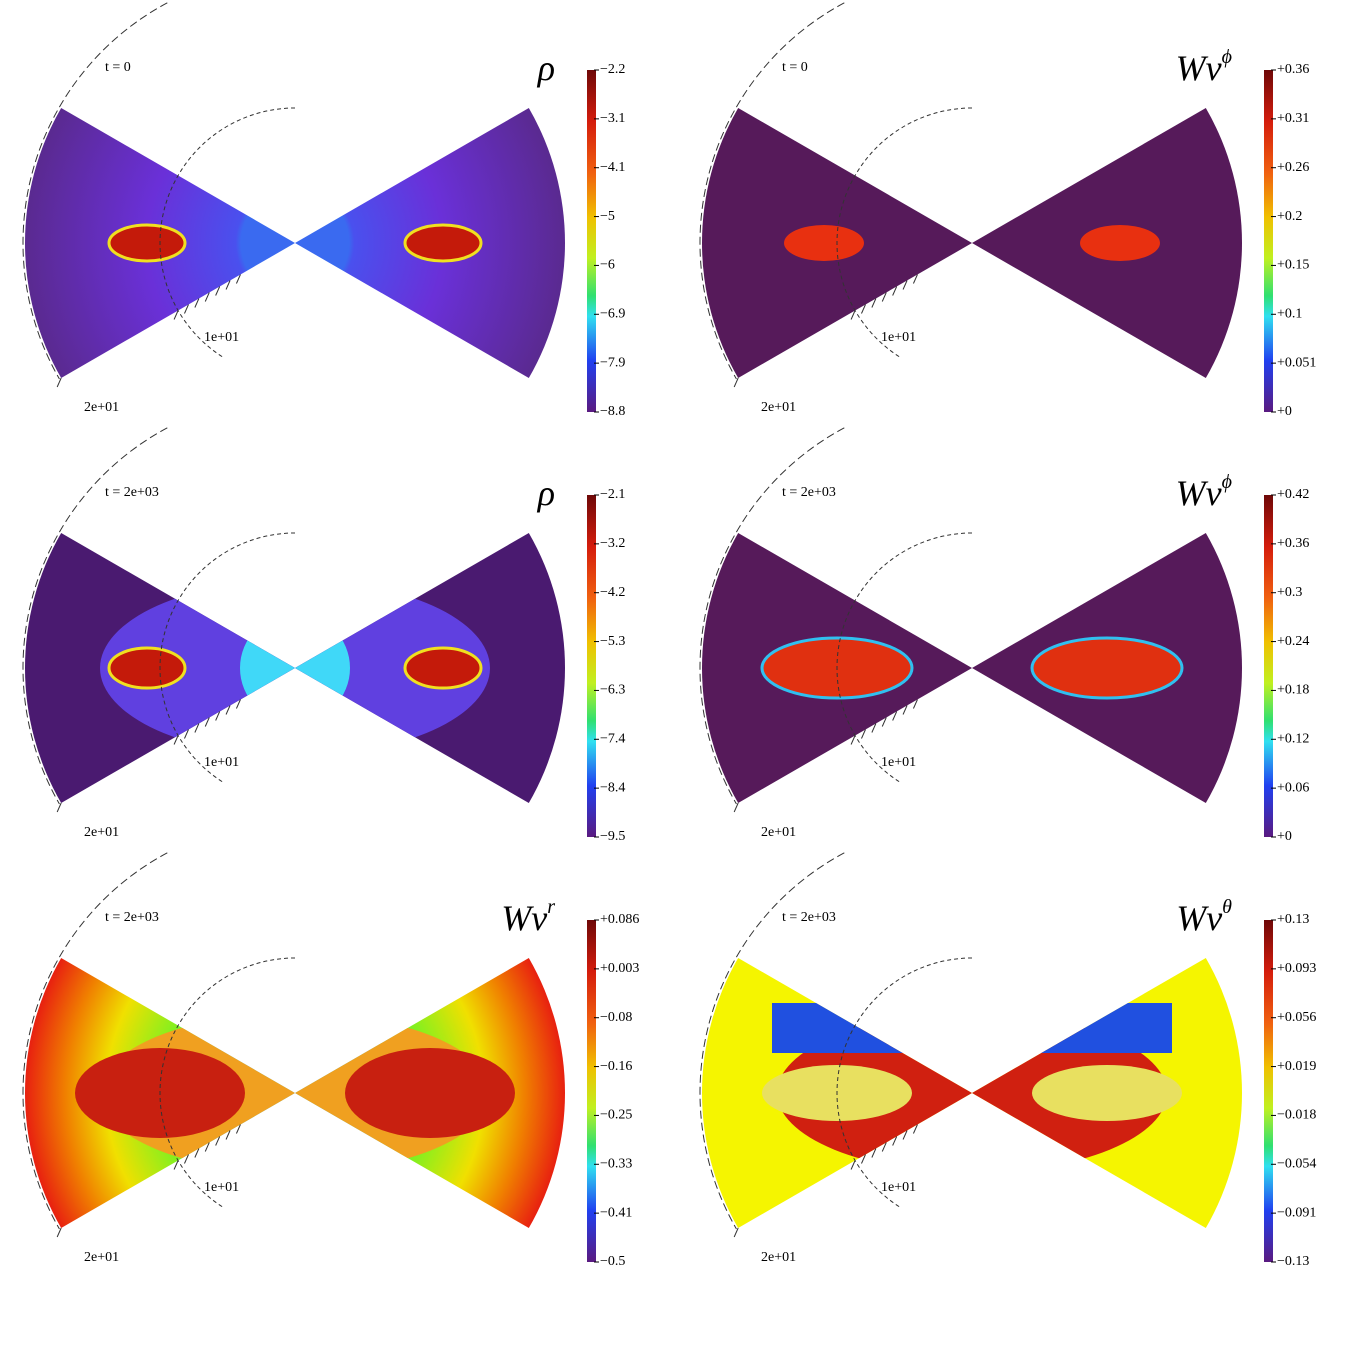  Describe the element at coordinates (1293, 167) in the screenshot. I see `colorbar-label: +0.26` at that location.